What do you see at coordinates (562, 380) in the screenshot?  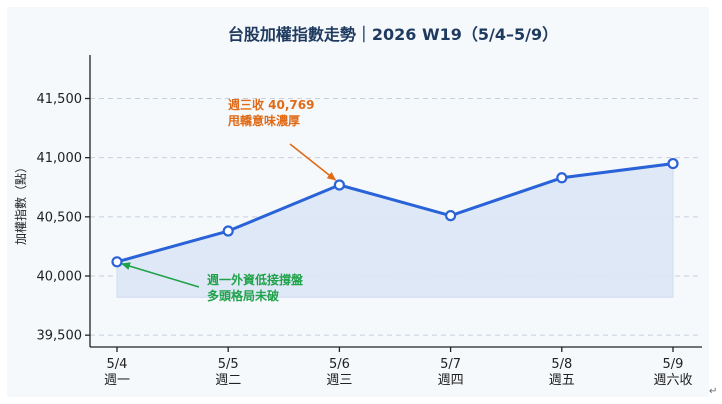 I see `x-tick-sublabel: 週五` at bounding box center [562, 380].